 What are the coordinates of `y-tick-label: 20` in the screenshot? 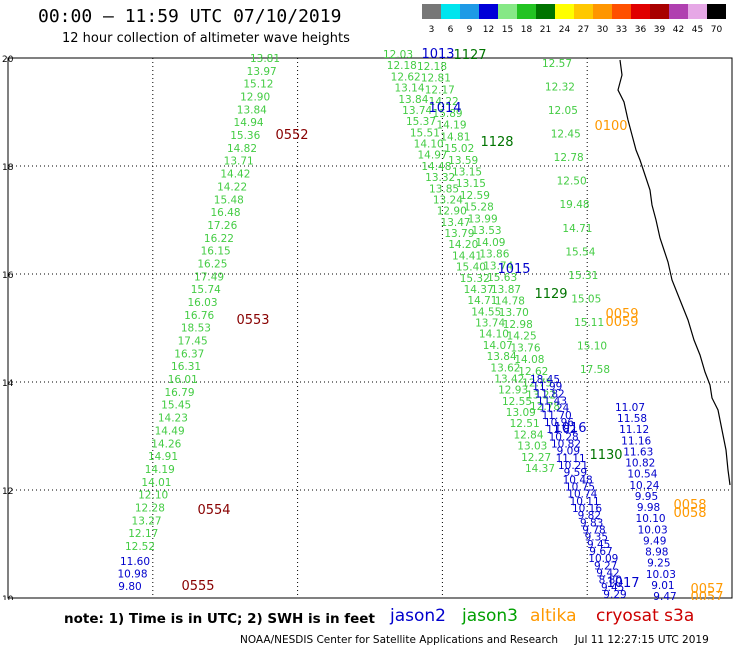 It's located at (8, 60).